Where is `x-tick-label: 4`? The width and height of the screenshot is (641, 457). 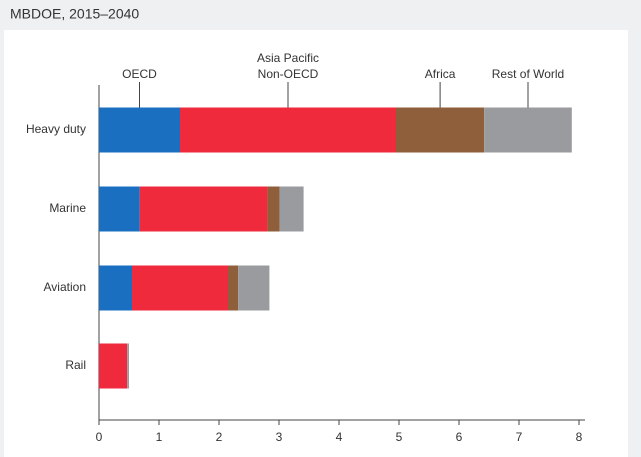
x-tick-label: 4 is located at coordinates (339, 437).